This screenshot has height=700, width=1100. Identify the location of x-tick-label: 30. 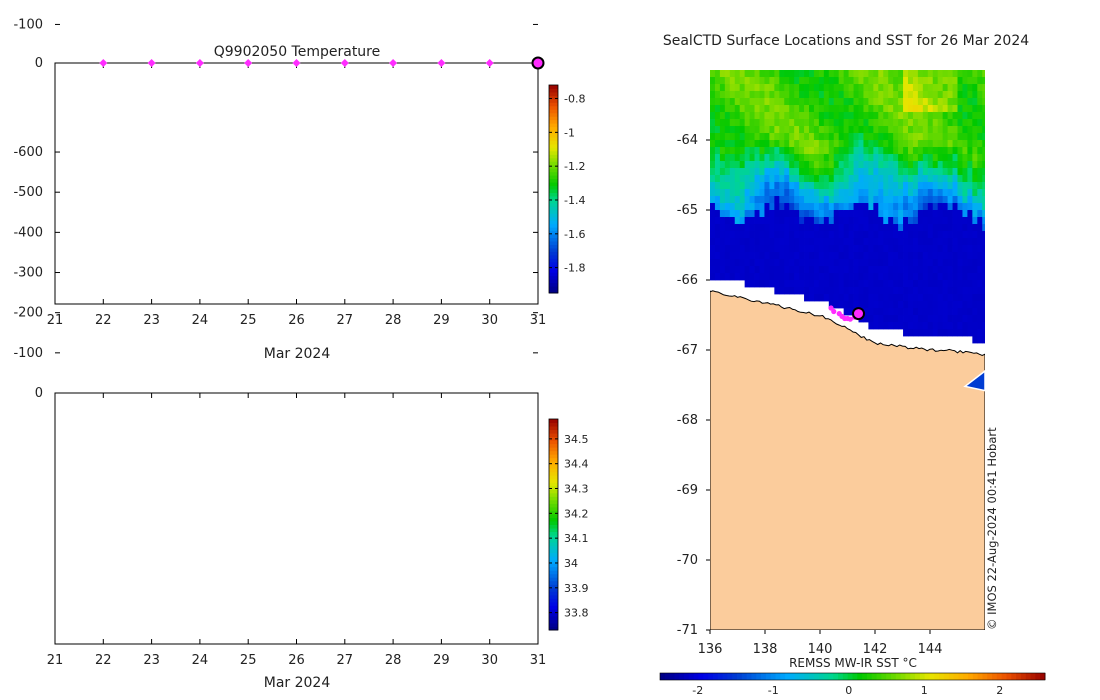
(489, 660).